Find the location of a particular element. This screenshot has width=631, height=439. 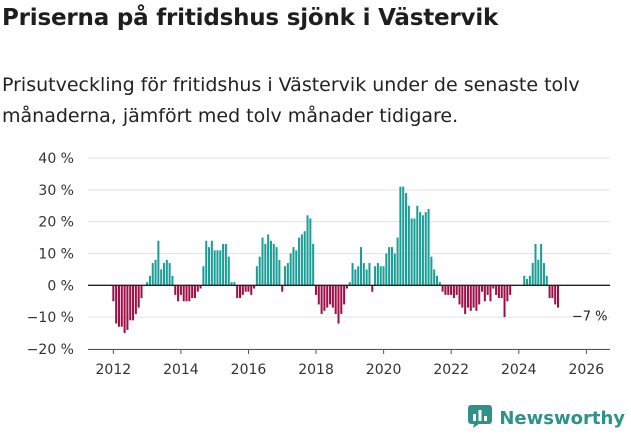

y-tick-label: 20 % is located at coordinates (56, 223).